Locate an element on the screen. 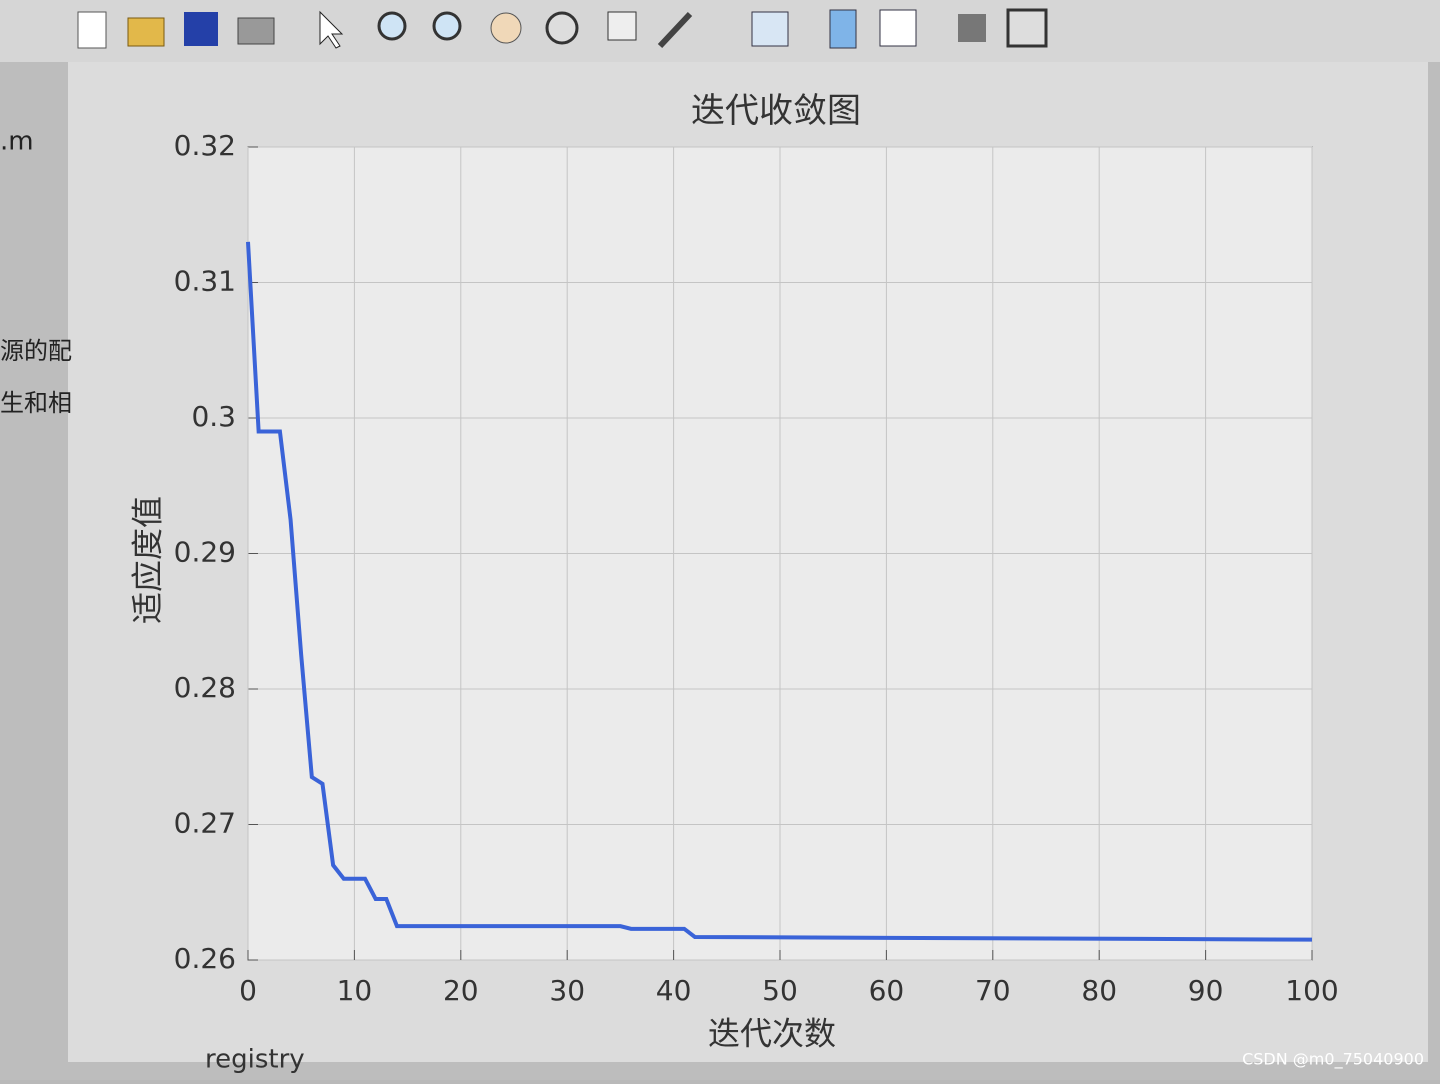  toolbar-icons is located at coordinates (562, 28).